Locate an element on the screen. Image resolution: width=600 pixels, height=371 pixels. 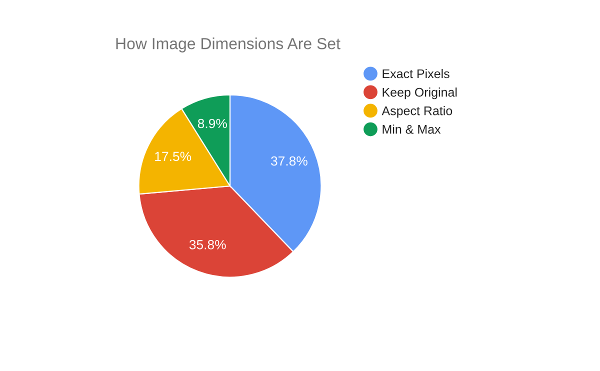
chart-title: How Image Dimensions Are Set is located at coordinates (228, 45).